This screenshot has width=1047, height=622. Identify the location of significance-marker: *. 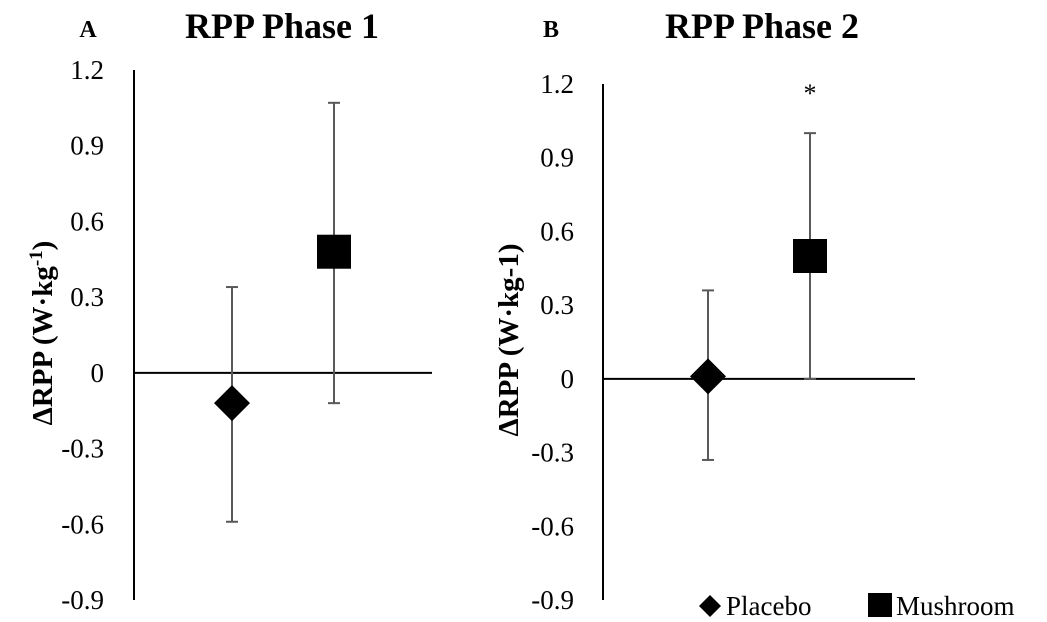
(810, 93).